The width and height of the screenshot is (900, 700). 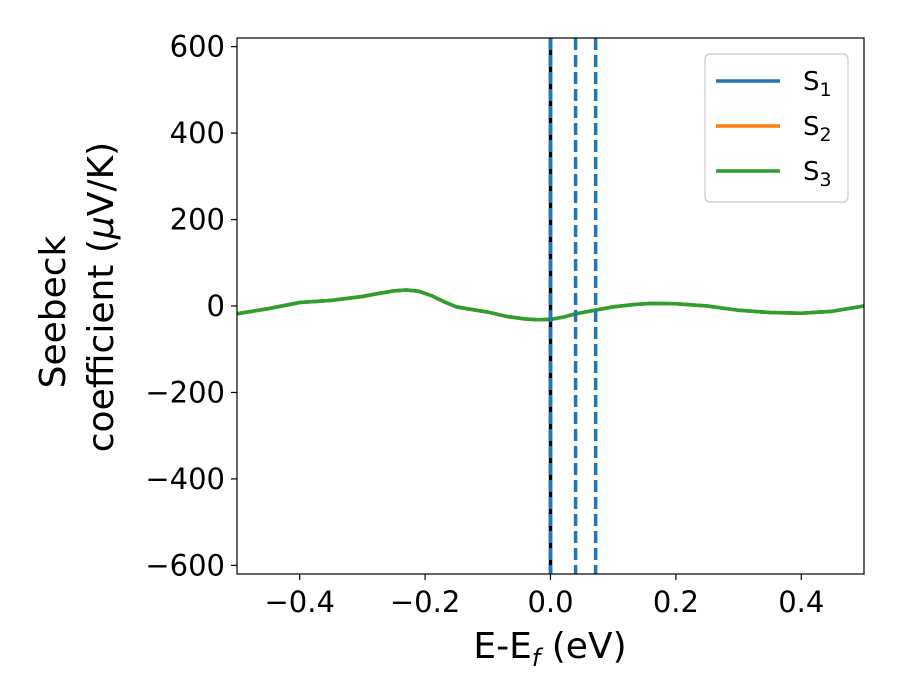 I want to click on y-tick-label: 0, so click(x=216, y=306).